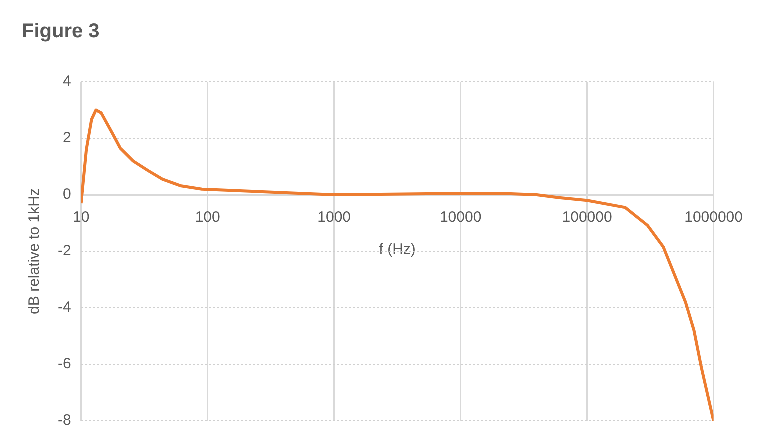  I want to click on x-tick-label: 1000, so click(335, 217).